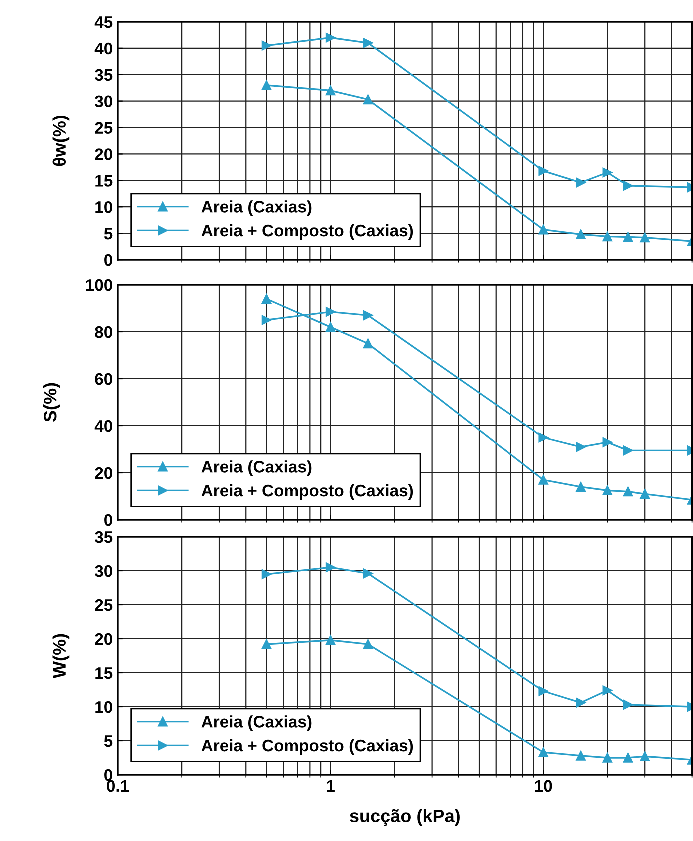  Describe the element at coordinates (405, 817) in the screenshot. I see `x-axis-title: sucção (kPa)` at that location.